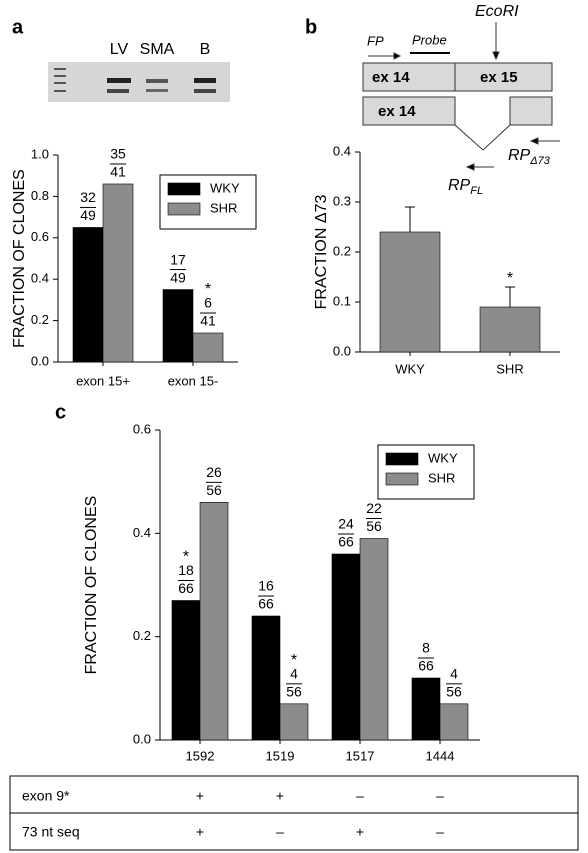  What do you see at coordinates (157, 49) in the screenshot?
I see `lane-label: SMA` at bounding box center [157, 49].